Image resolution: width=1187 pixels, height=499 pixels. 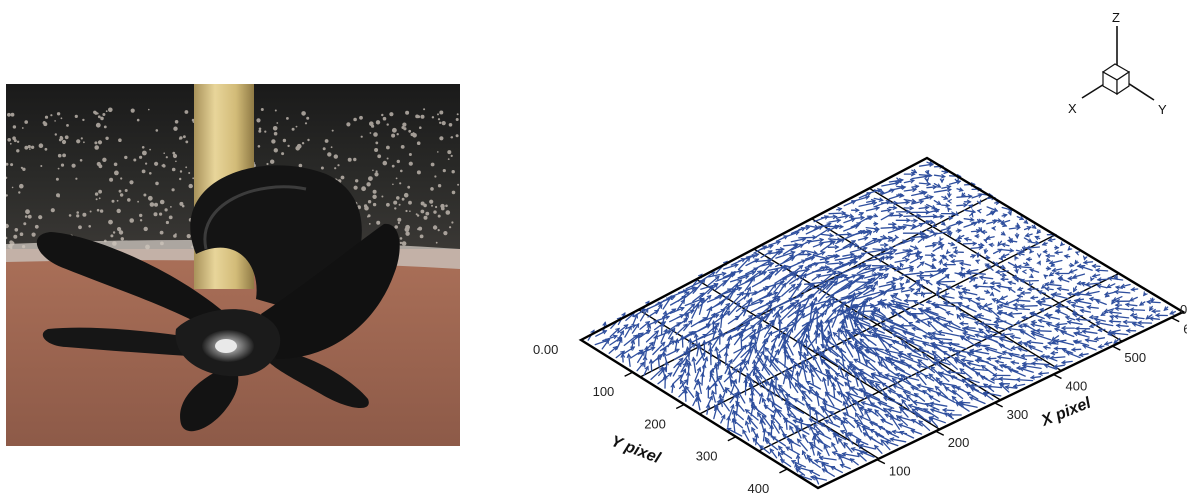 I want to click on triad-z-label: Z, so click(x=1116, y=17).